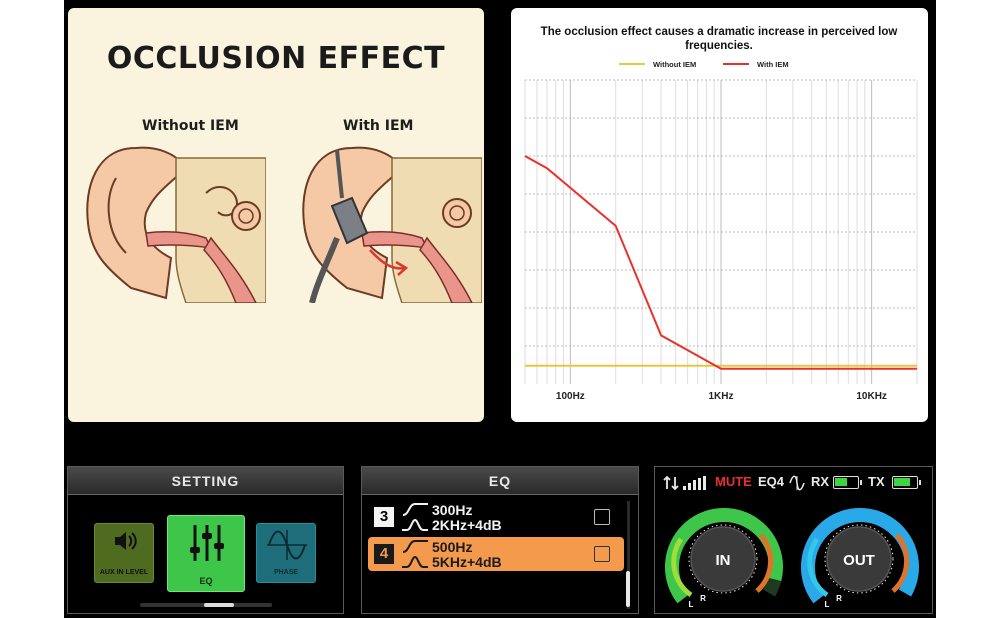 The height and width of the screenshot is (618, 1001). I want to click on eq-panel: EQ 3 300Hz 2KHz+4dB 4 500Hz 5KHz+4dB, so click(500, 540).